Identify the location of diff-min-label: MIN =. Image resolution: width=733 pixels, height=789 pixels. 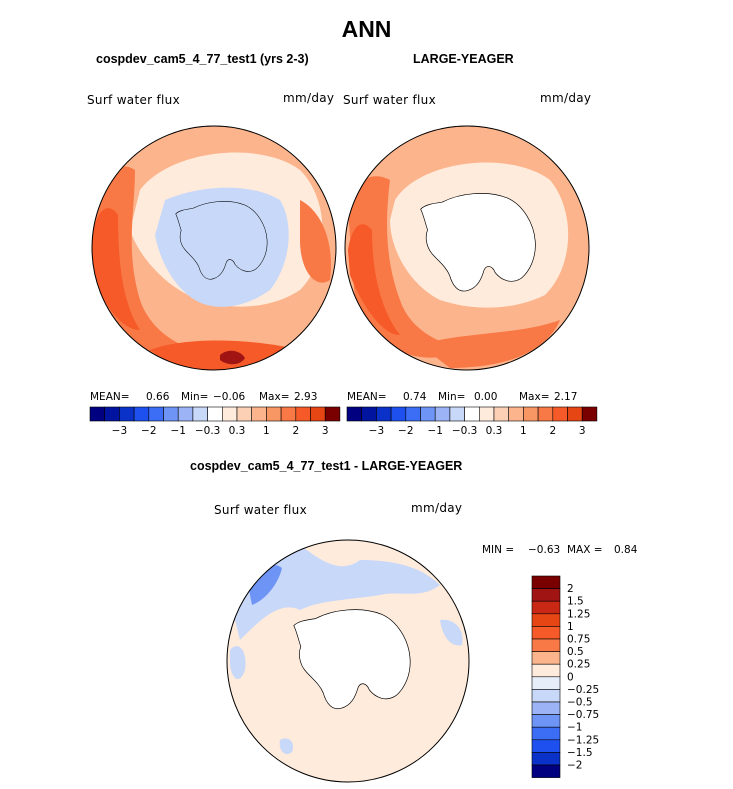
(498, 550).